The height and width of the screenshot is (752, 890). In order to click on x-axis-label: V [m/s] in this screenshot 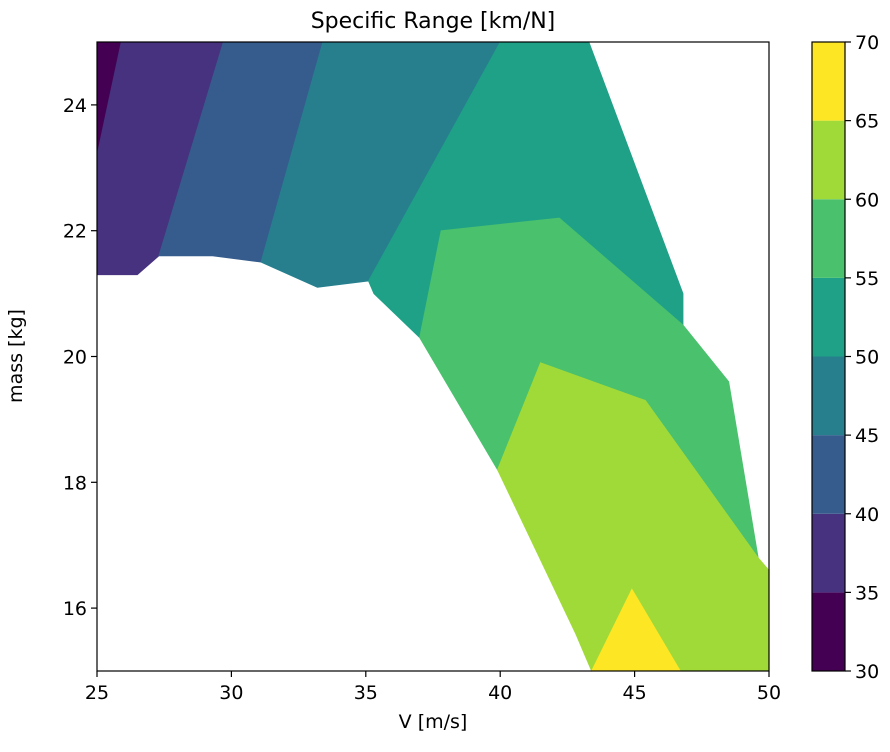, I will do `click(433, 722)`.